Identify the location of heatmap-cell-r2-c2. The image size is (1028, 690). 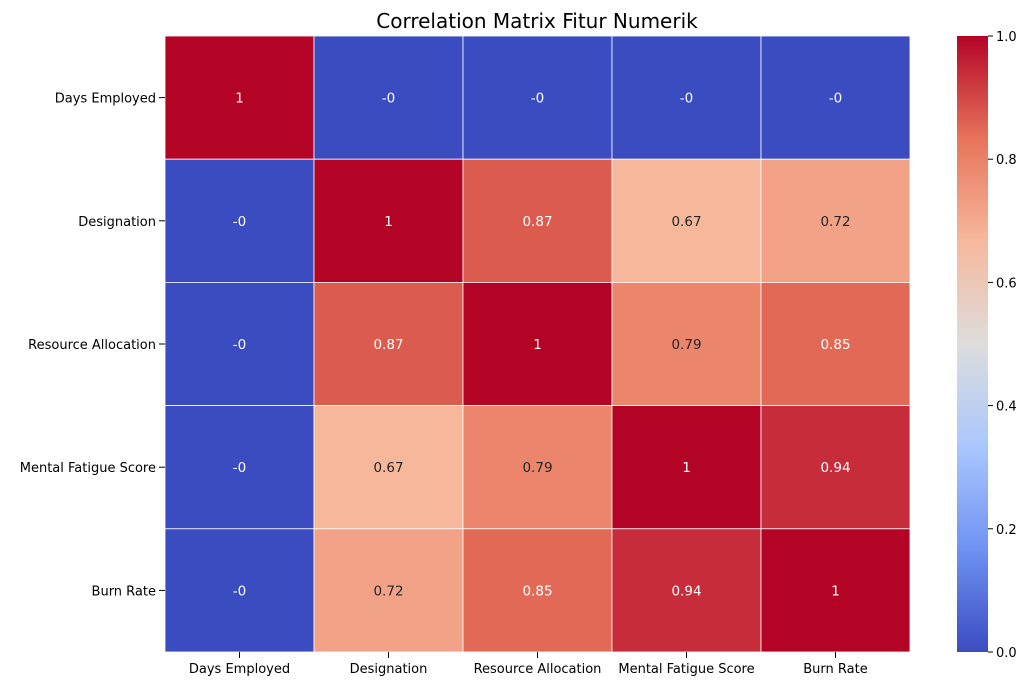
(537, 343).